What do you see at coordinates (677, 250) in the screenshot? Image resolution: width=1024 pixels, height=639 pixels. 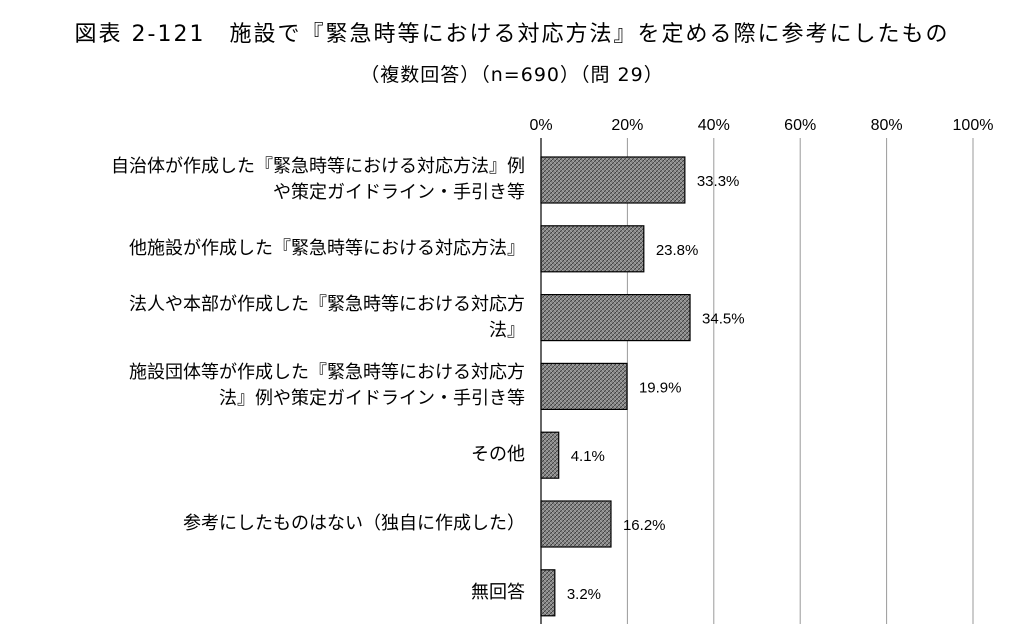 I see `value-label: 23.8%` at bounding box center [677, 250].